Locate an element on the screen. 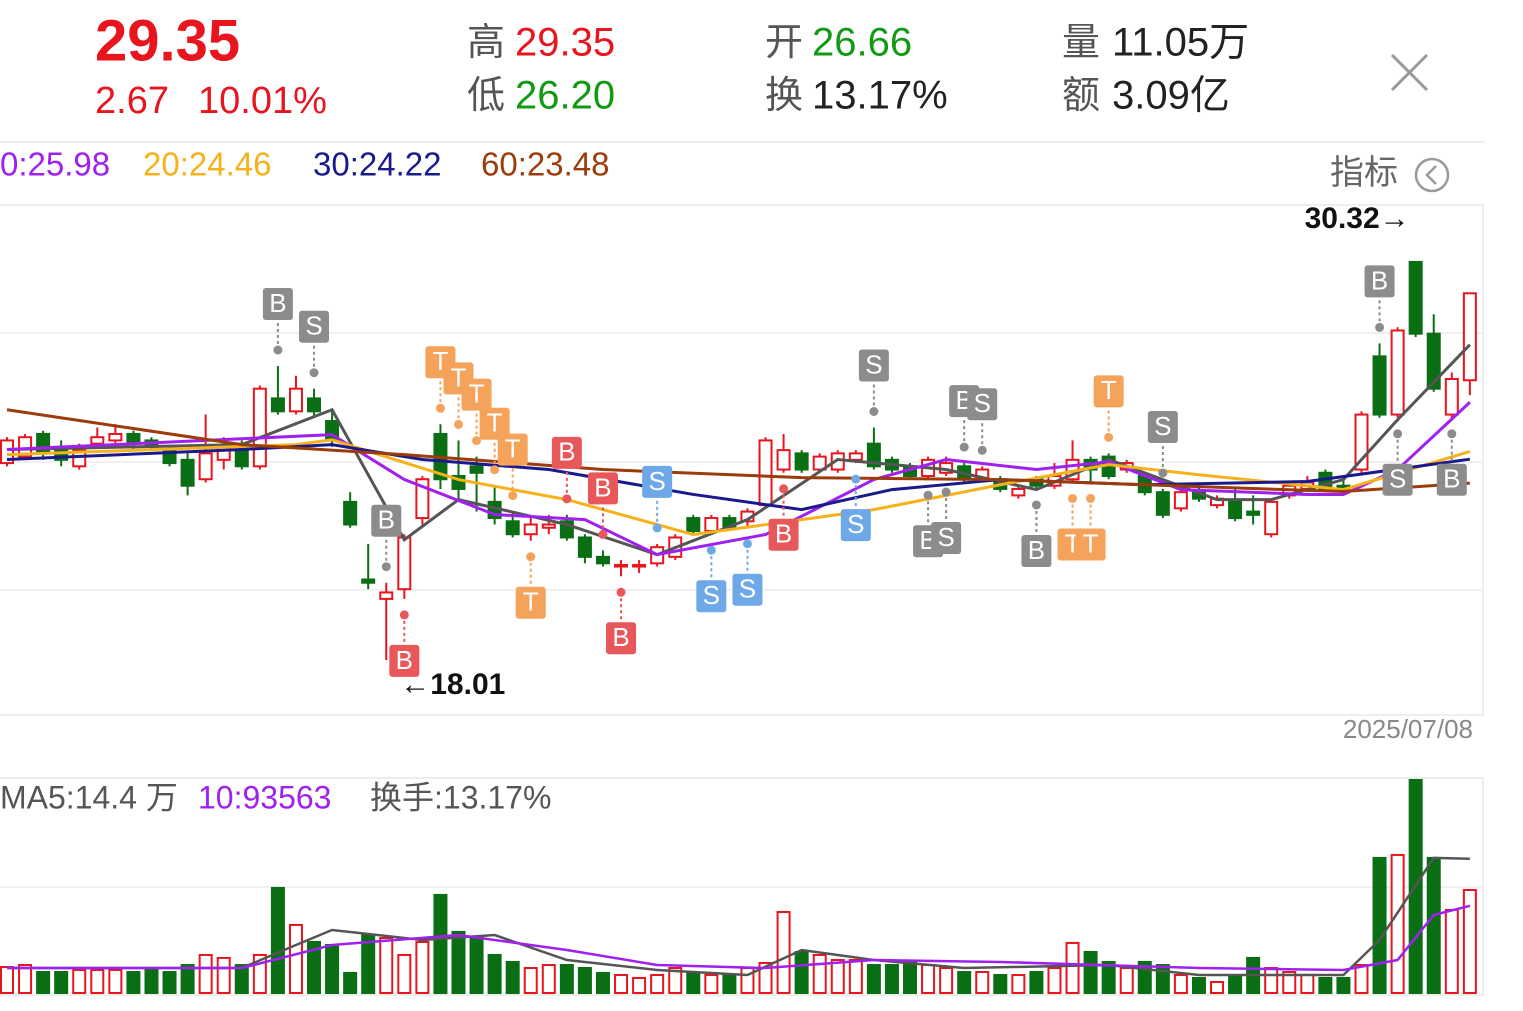 The image size is (1523, 1011). stat-value: 11.05万 is located at coordinates (1180, 43).